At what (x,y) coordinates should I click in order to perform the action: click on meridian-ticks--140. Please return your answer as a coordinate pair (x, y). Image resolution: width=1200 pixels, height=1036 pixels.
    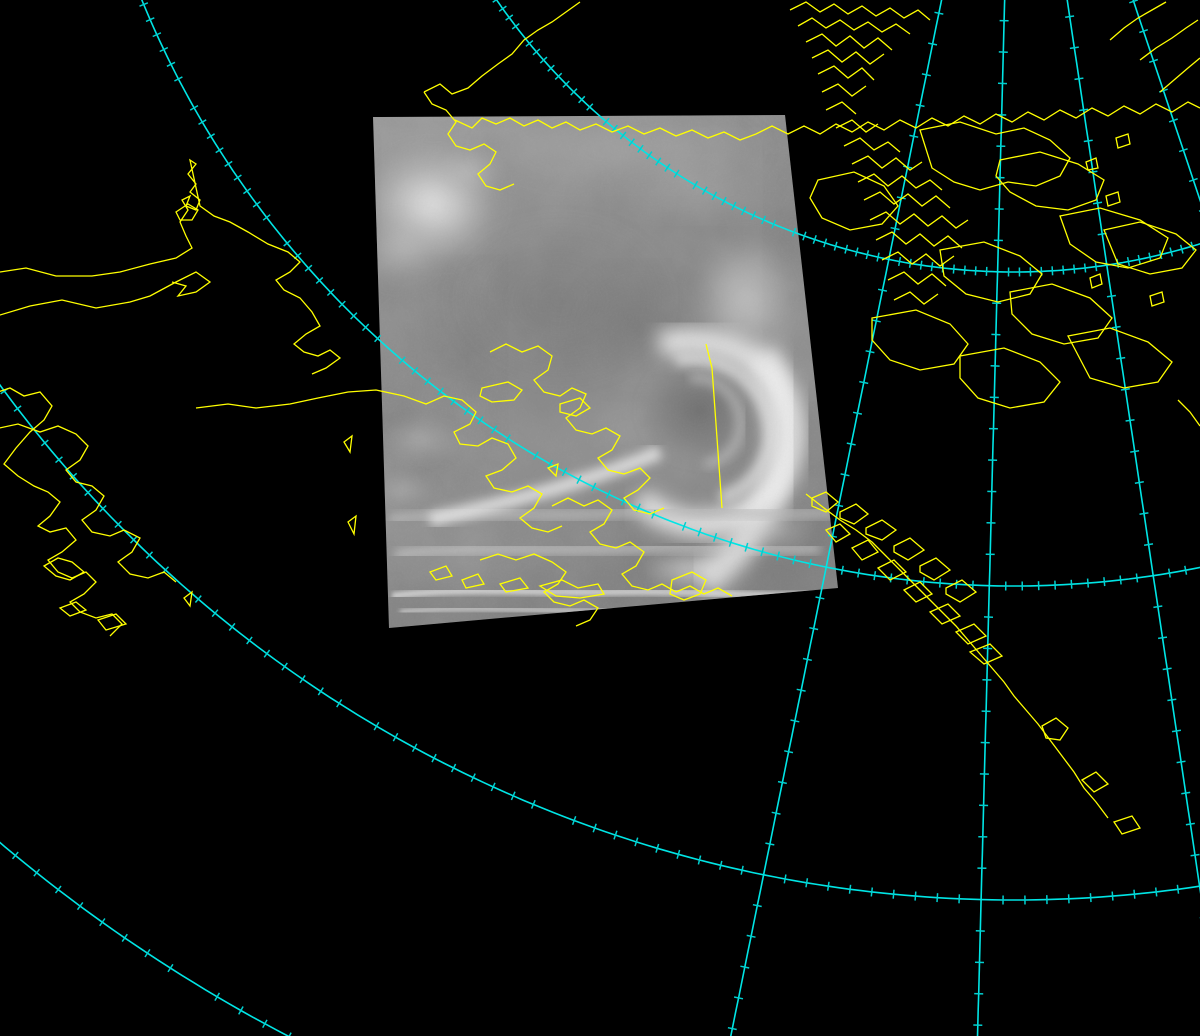
    Looking at the image, I should click on (1164, 106).